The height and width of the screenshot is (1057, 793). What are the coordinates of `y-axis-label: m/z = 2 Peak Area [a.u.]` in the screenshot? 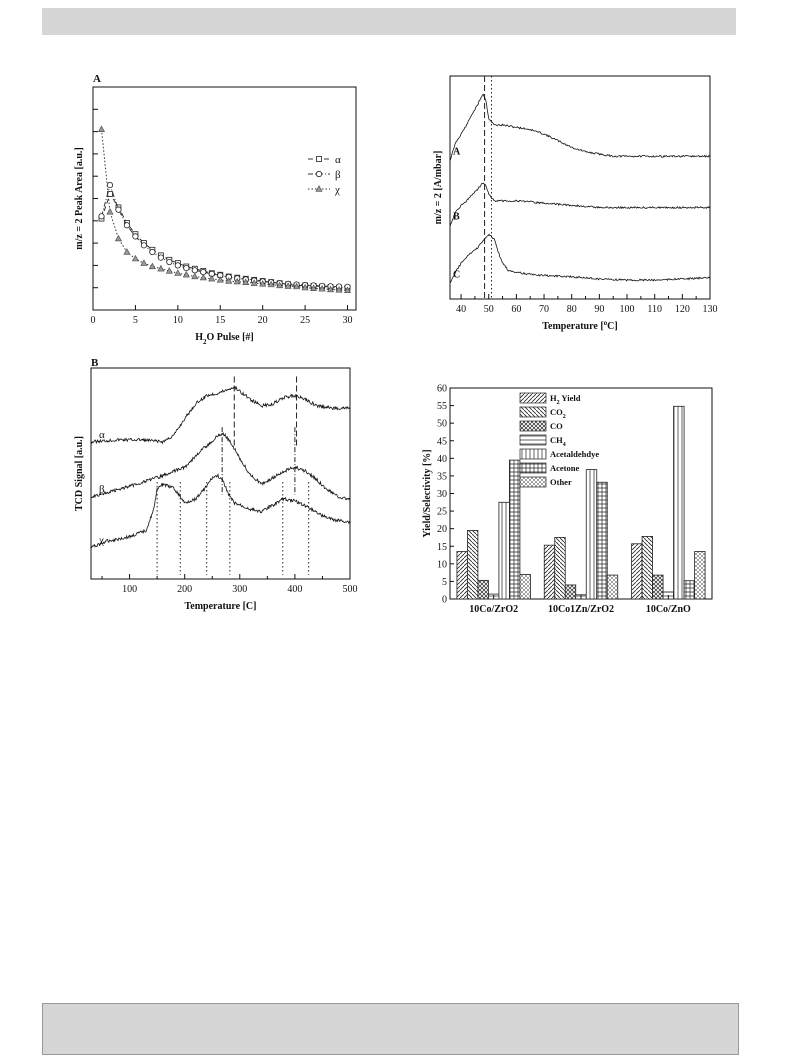 It's located at (79, 198).